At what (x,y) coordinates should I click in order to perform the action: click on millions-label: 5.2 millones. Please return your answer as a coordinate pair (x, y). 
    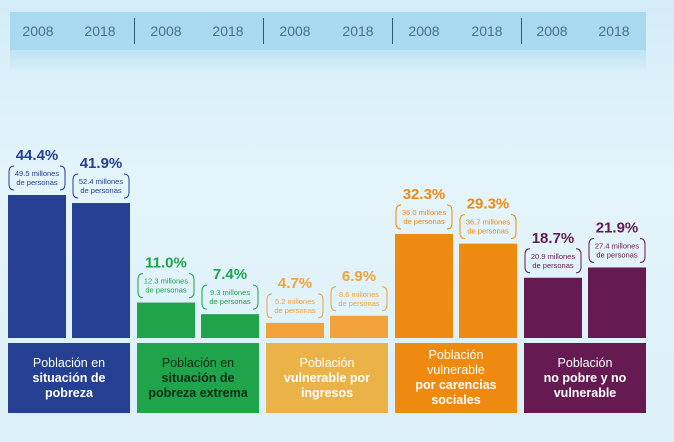
    Looking at the image, I should click on (295, 301).